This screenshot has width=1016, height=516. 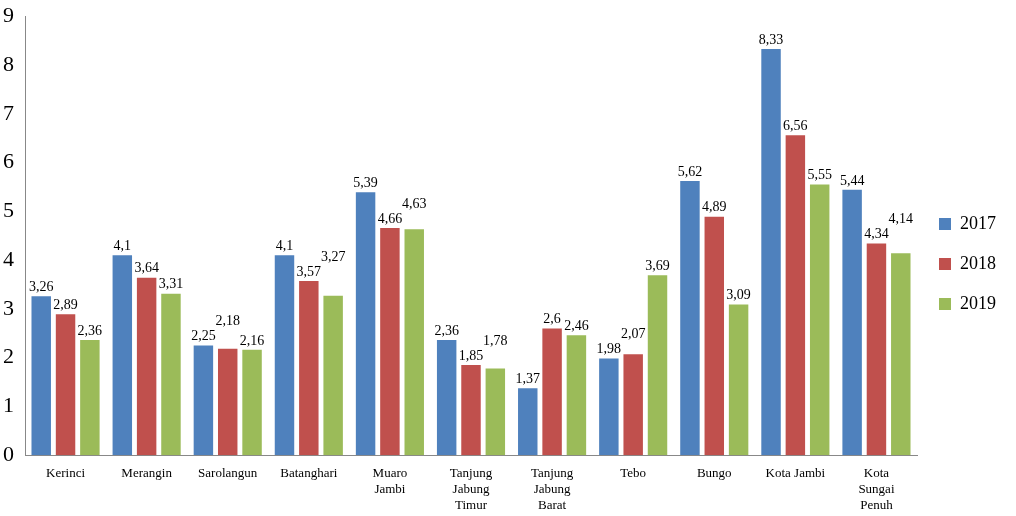 I want to click on data-label: 2,46, so click(x=576, y=325).